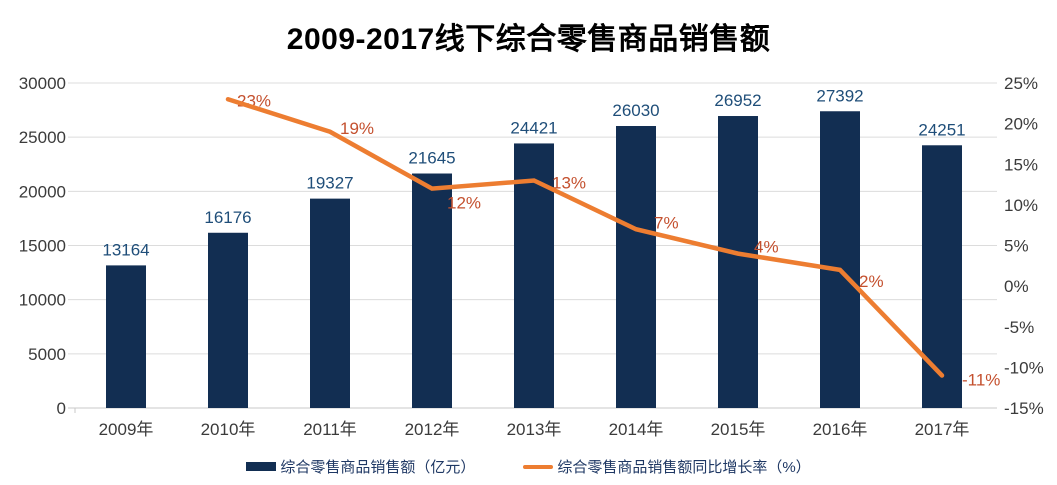 This screenshot has width=1057, height=485. I want to click on x-axis-tick-label: 2012年, so click(432, 429).